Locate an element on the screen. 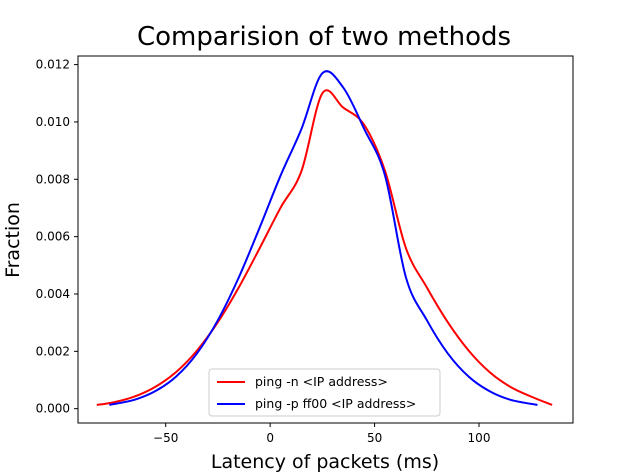 The width and height of the screenshot is (631, 474). legend-label-ping-n: ping -n <IP address> is located at coordinates (321, 381).